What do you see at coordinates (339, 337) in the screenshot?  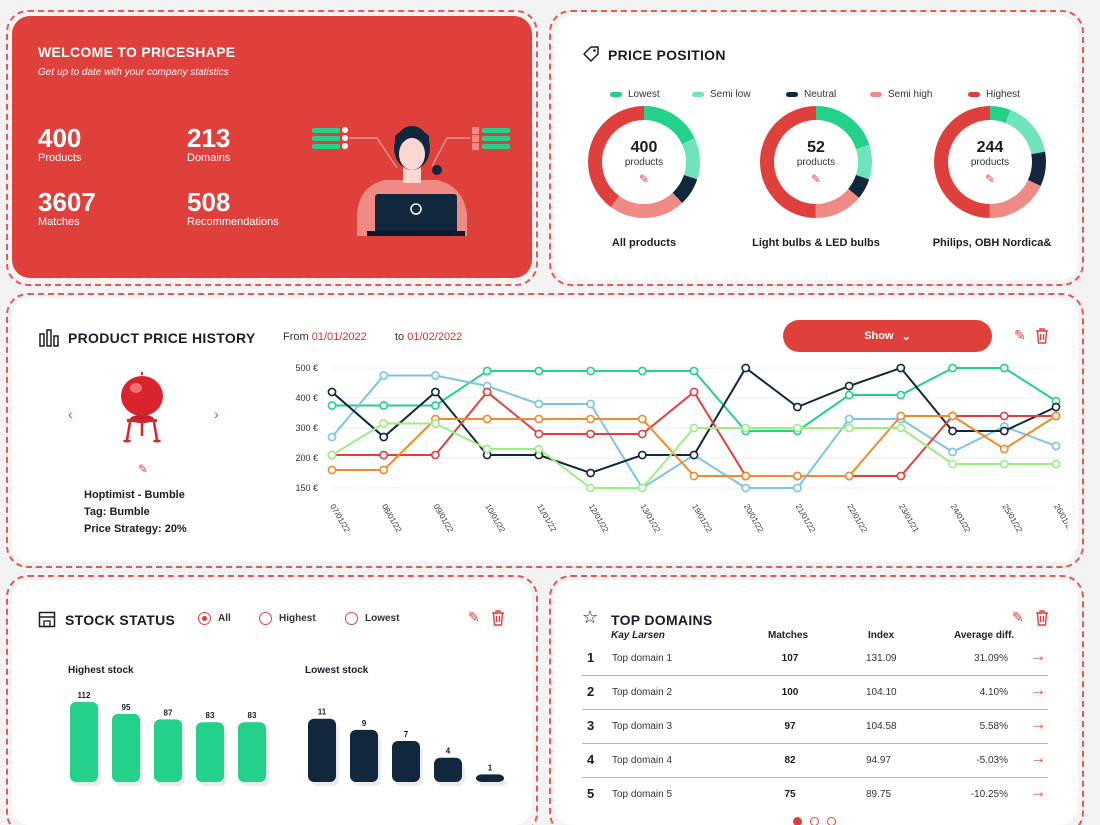 I see `from-date: 01/01/2022` at bounding box center [339, 337].